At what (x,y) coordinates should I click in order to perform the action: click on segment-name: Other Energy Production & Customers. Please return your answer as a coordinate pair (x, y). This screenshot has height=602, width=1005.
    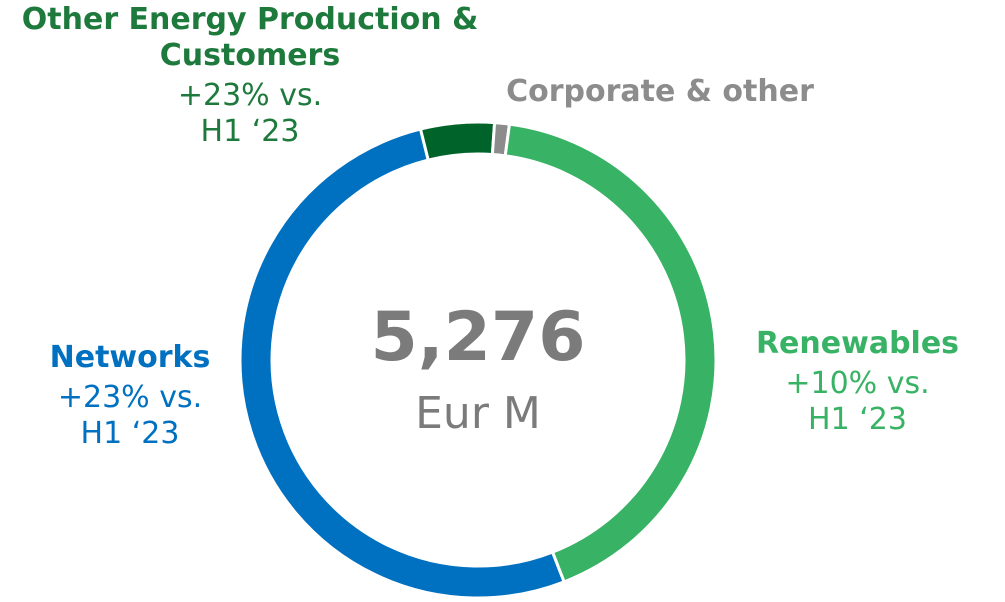
    Looking at the image, I should click on (250, 37).